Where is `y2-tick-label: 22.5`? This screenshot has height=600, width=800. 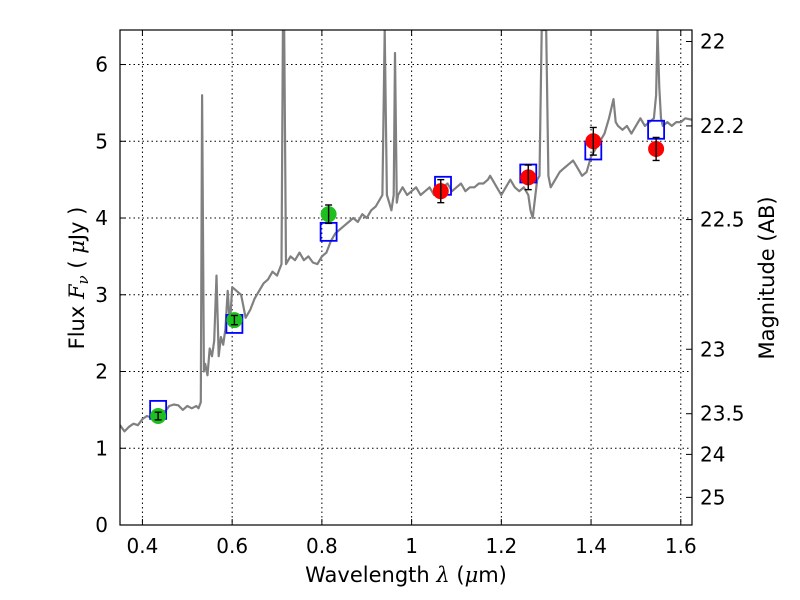 y2-tick-label: 22.5 is located at coordinates (722, 220).